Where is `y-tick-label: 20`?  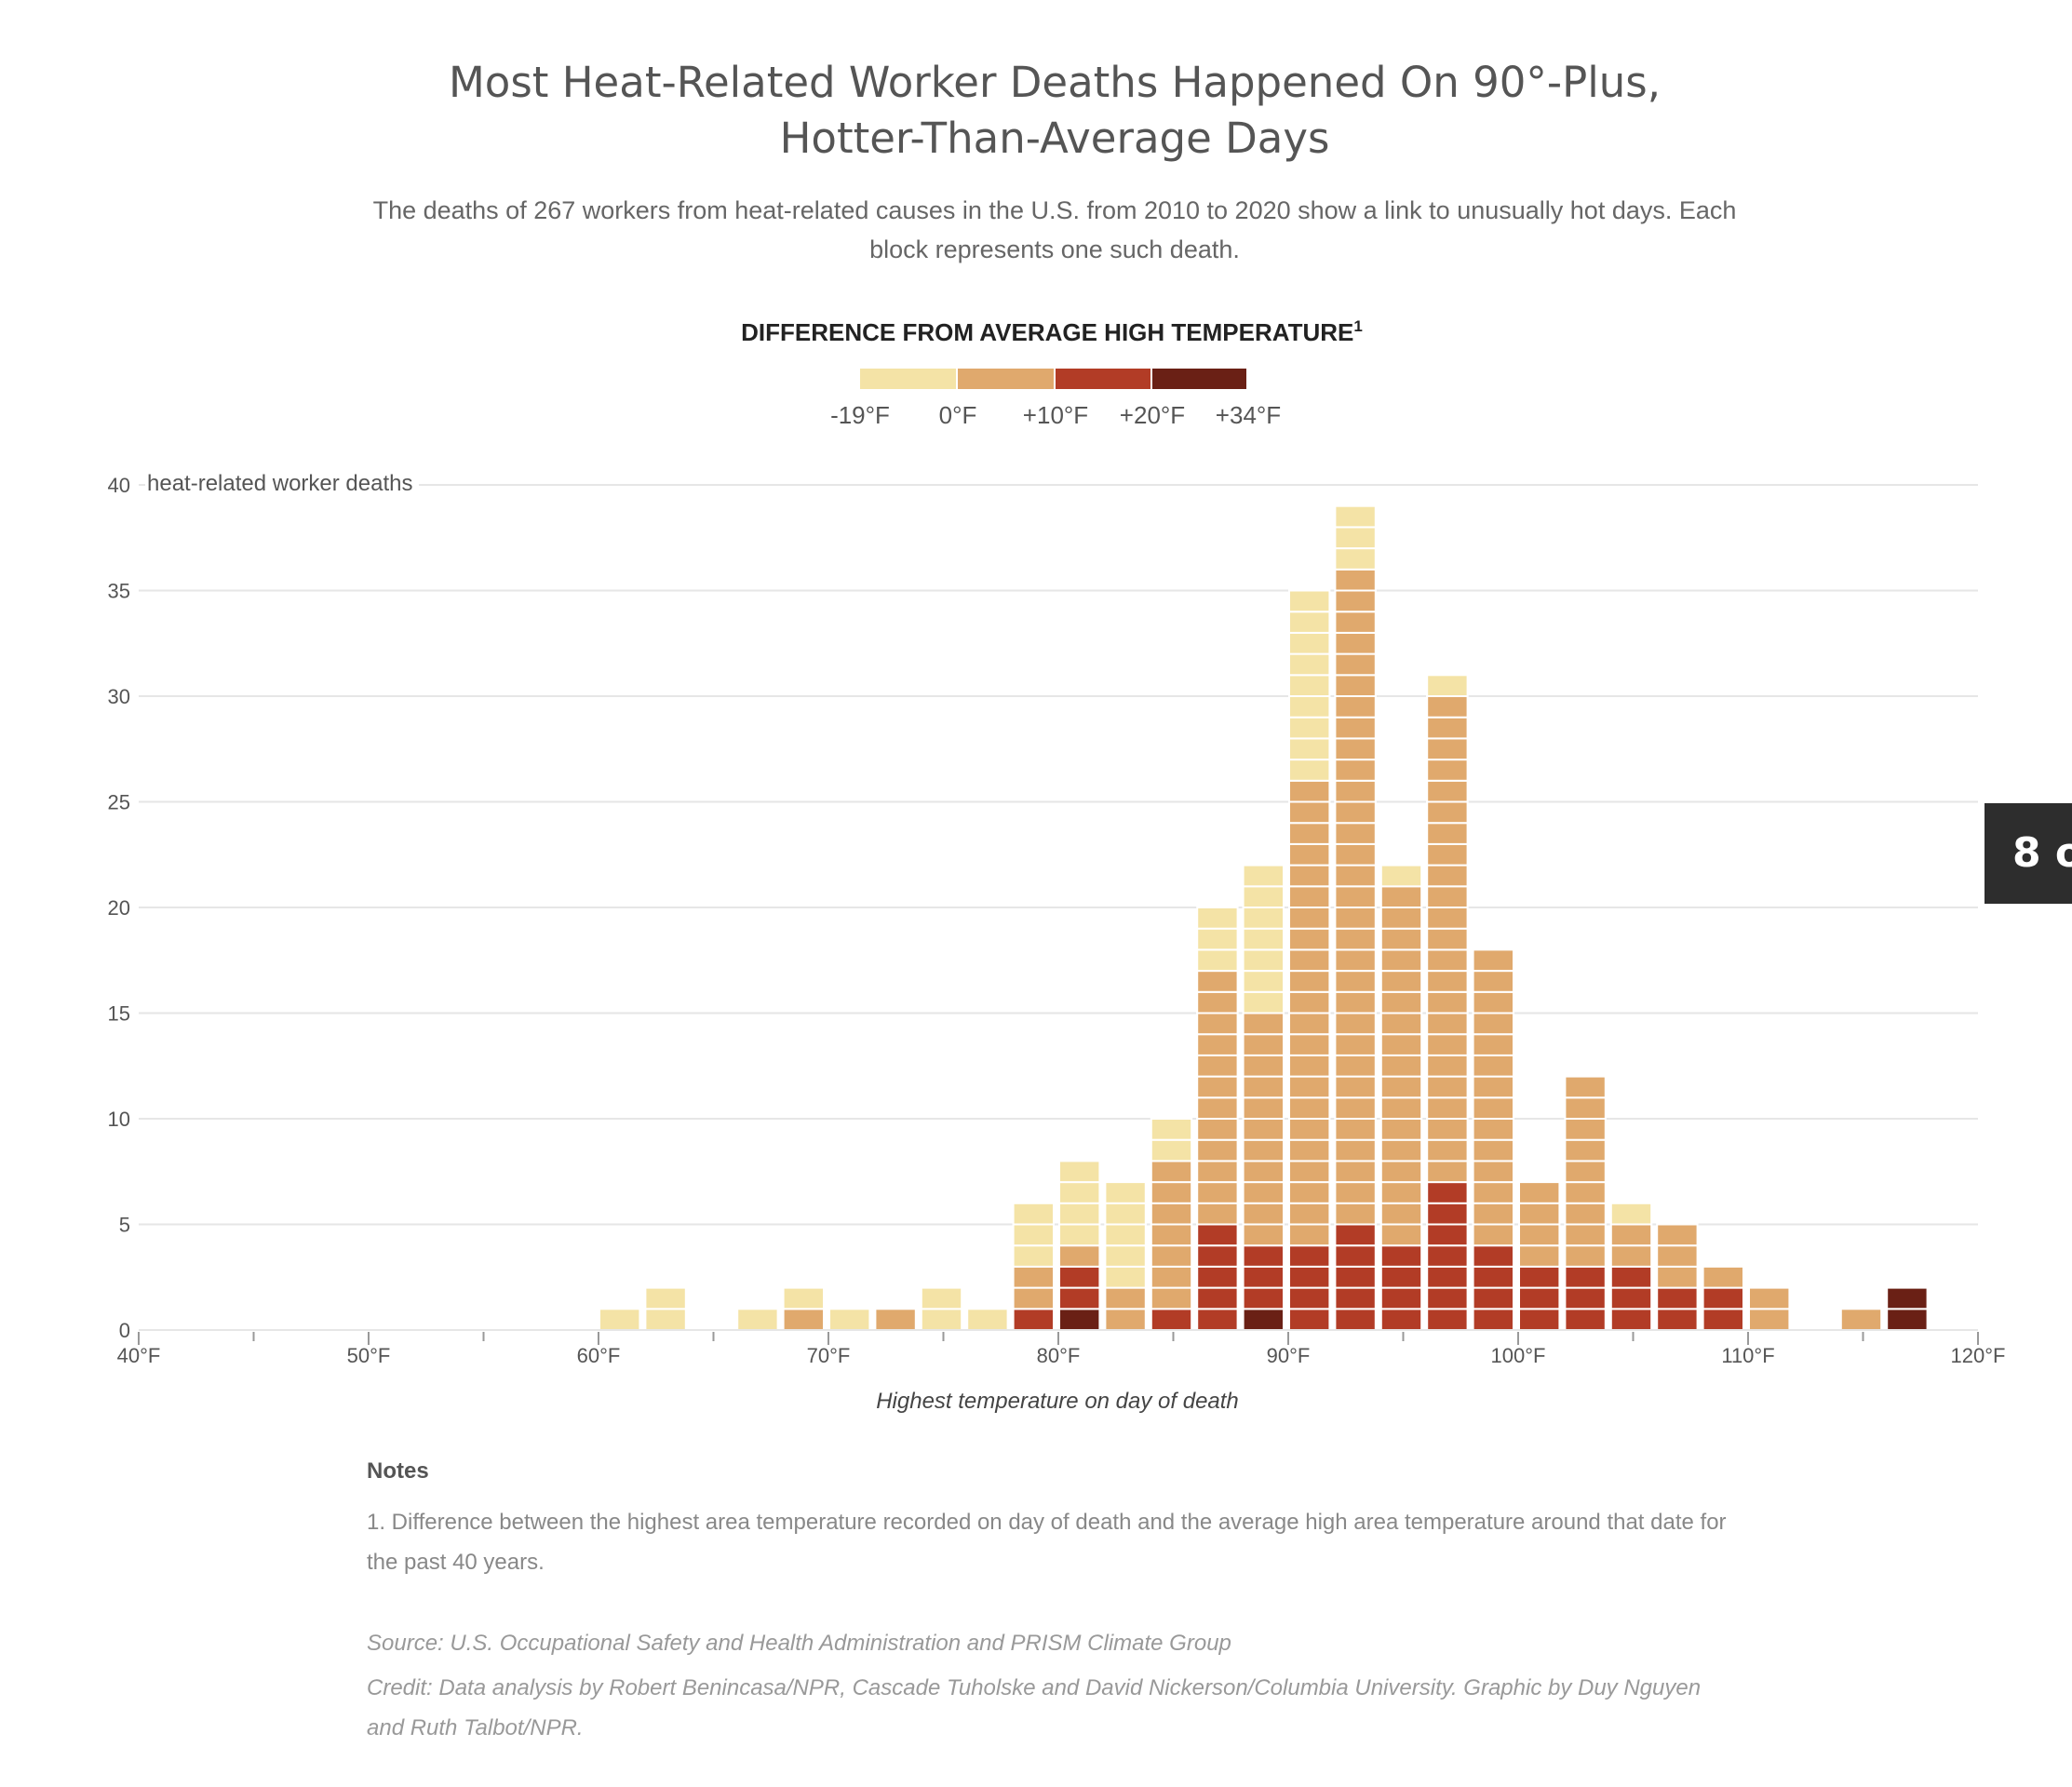 y-tick-label: 20 is located at coordinates (119, 908).